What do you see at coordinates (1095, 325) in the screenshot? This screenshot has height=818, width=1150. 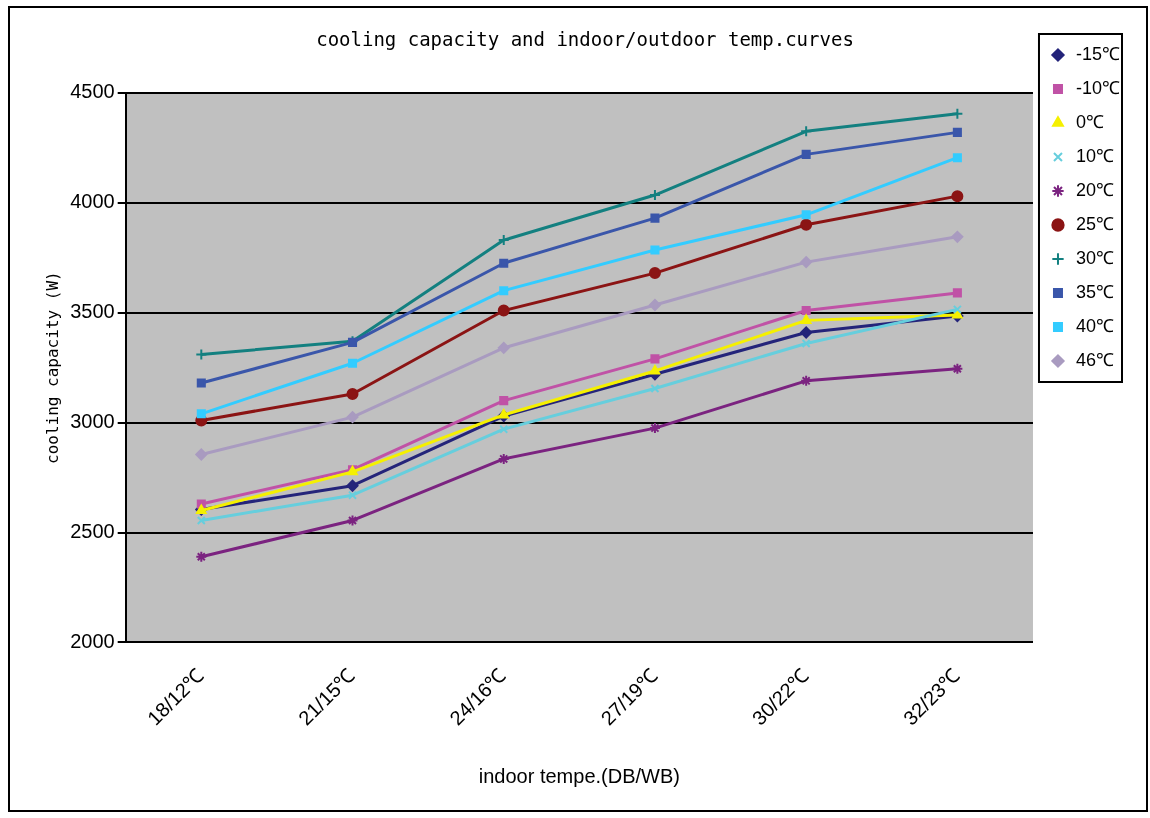 I see `legend-label: 40℃` at bounding box center [1095, 325].